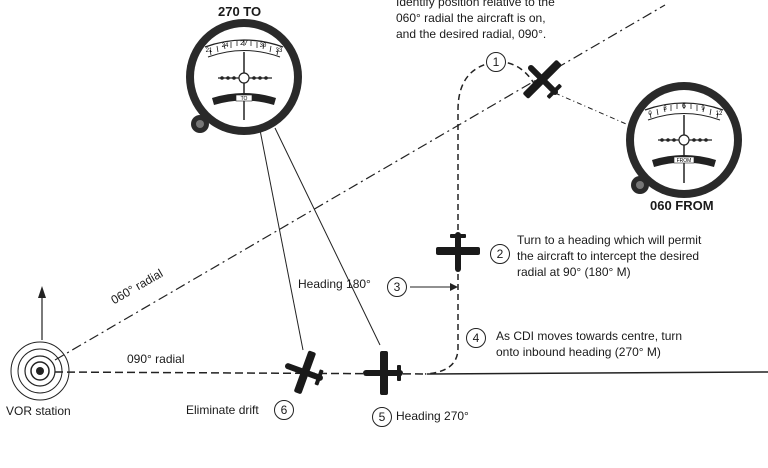 This screenshot has width=768, height=468. Describe the element at coordinates (684, 140) in the screenshot. I see `vor-indicator-060-from: 0 3 6 9 12 FROM` at that location.